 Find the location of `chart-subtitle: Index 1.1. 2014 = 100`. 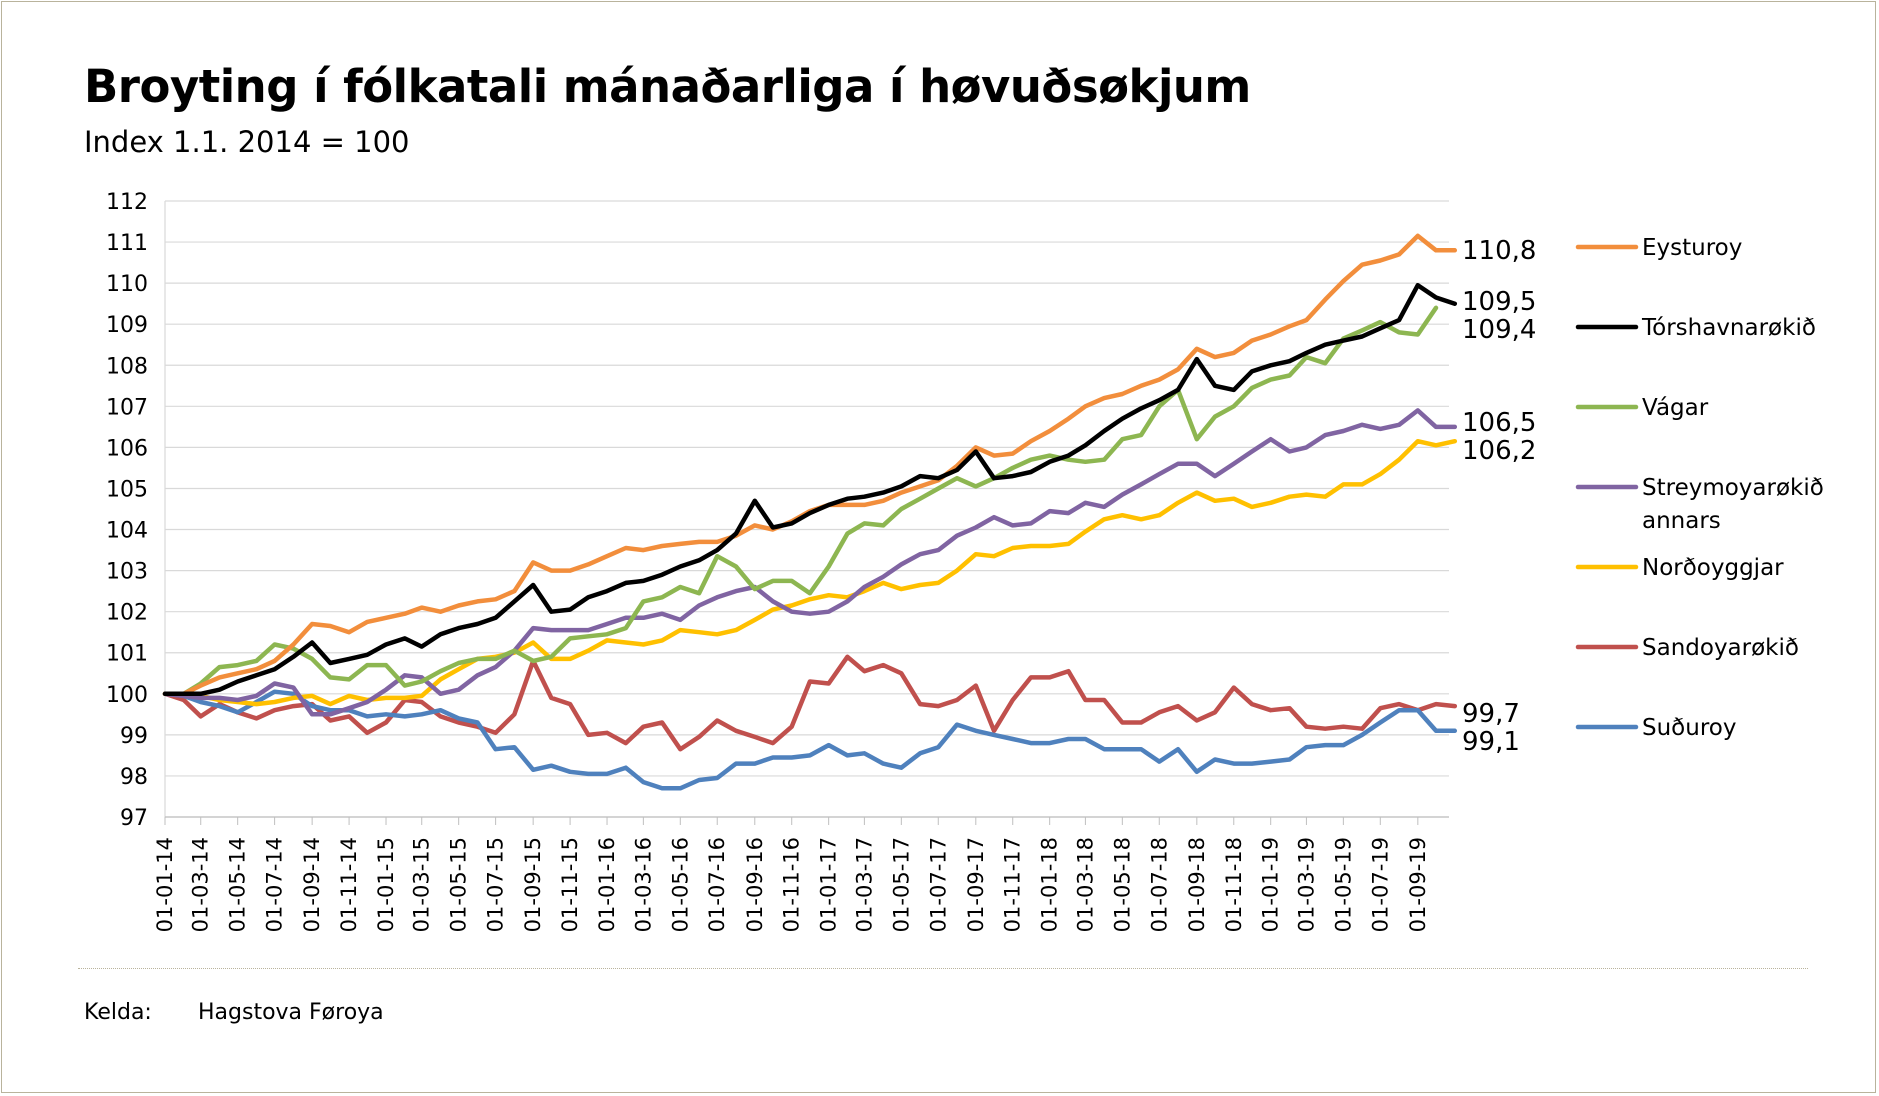

chart-subtitle: Index 1.1. 2014 = 100 is located at coordinates (247, 142).